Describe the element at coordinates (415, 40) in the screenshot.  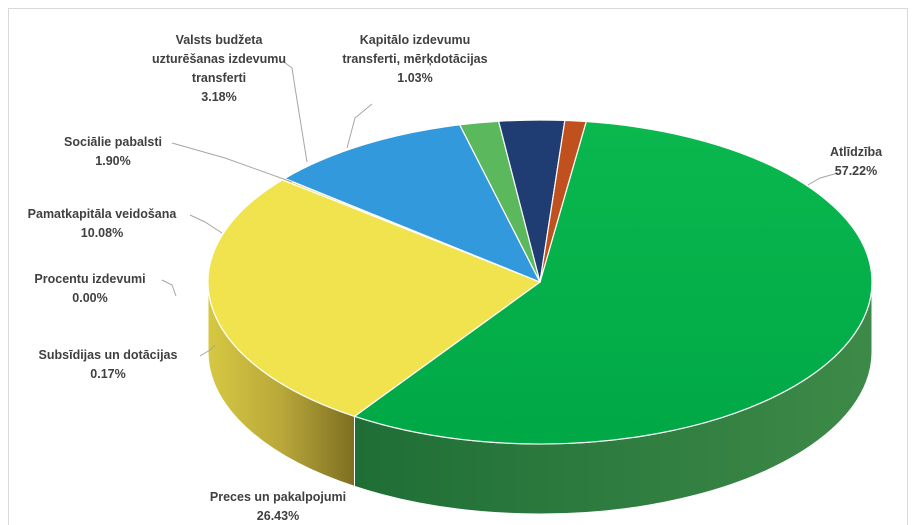
I see `data-label-7-line-0: Kapitālo izdevumu` at that location.